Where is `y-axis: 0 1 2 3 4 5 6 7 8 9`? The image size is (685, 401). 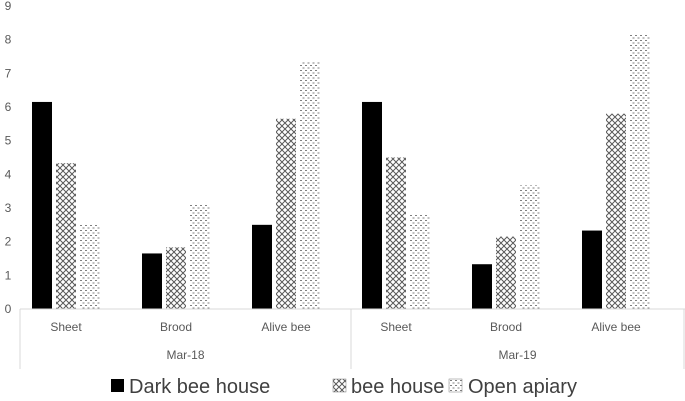 y-axis: 0 1 2 3 4 5 6 7 8 9 is located at coordinates (8, 158).